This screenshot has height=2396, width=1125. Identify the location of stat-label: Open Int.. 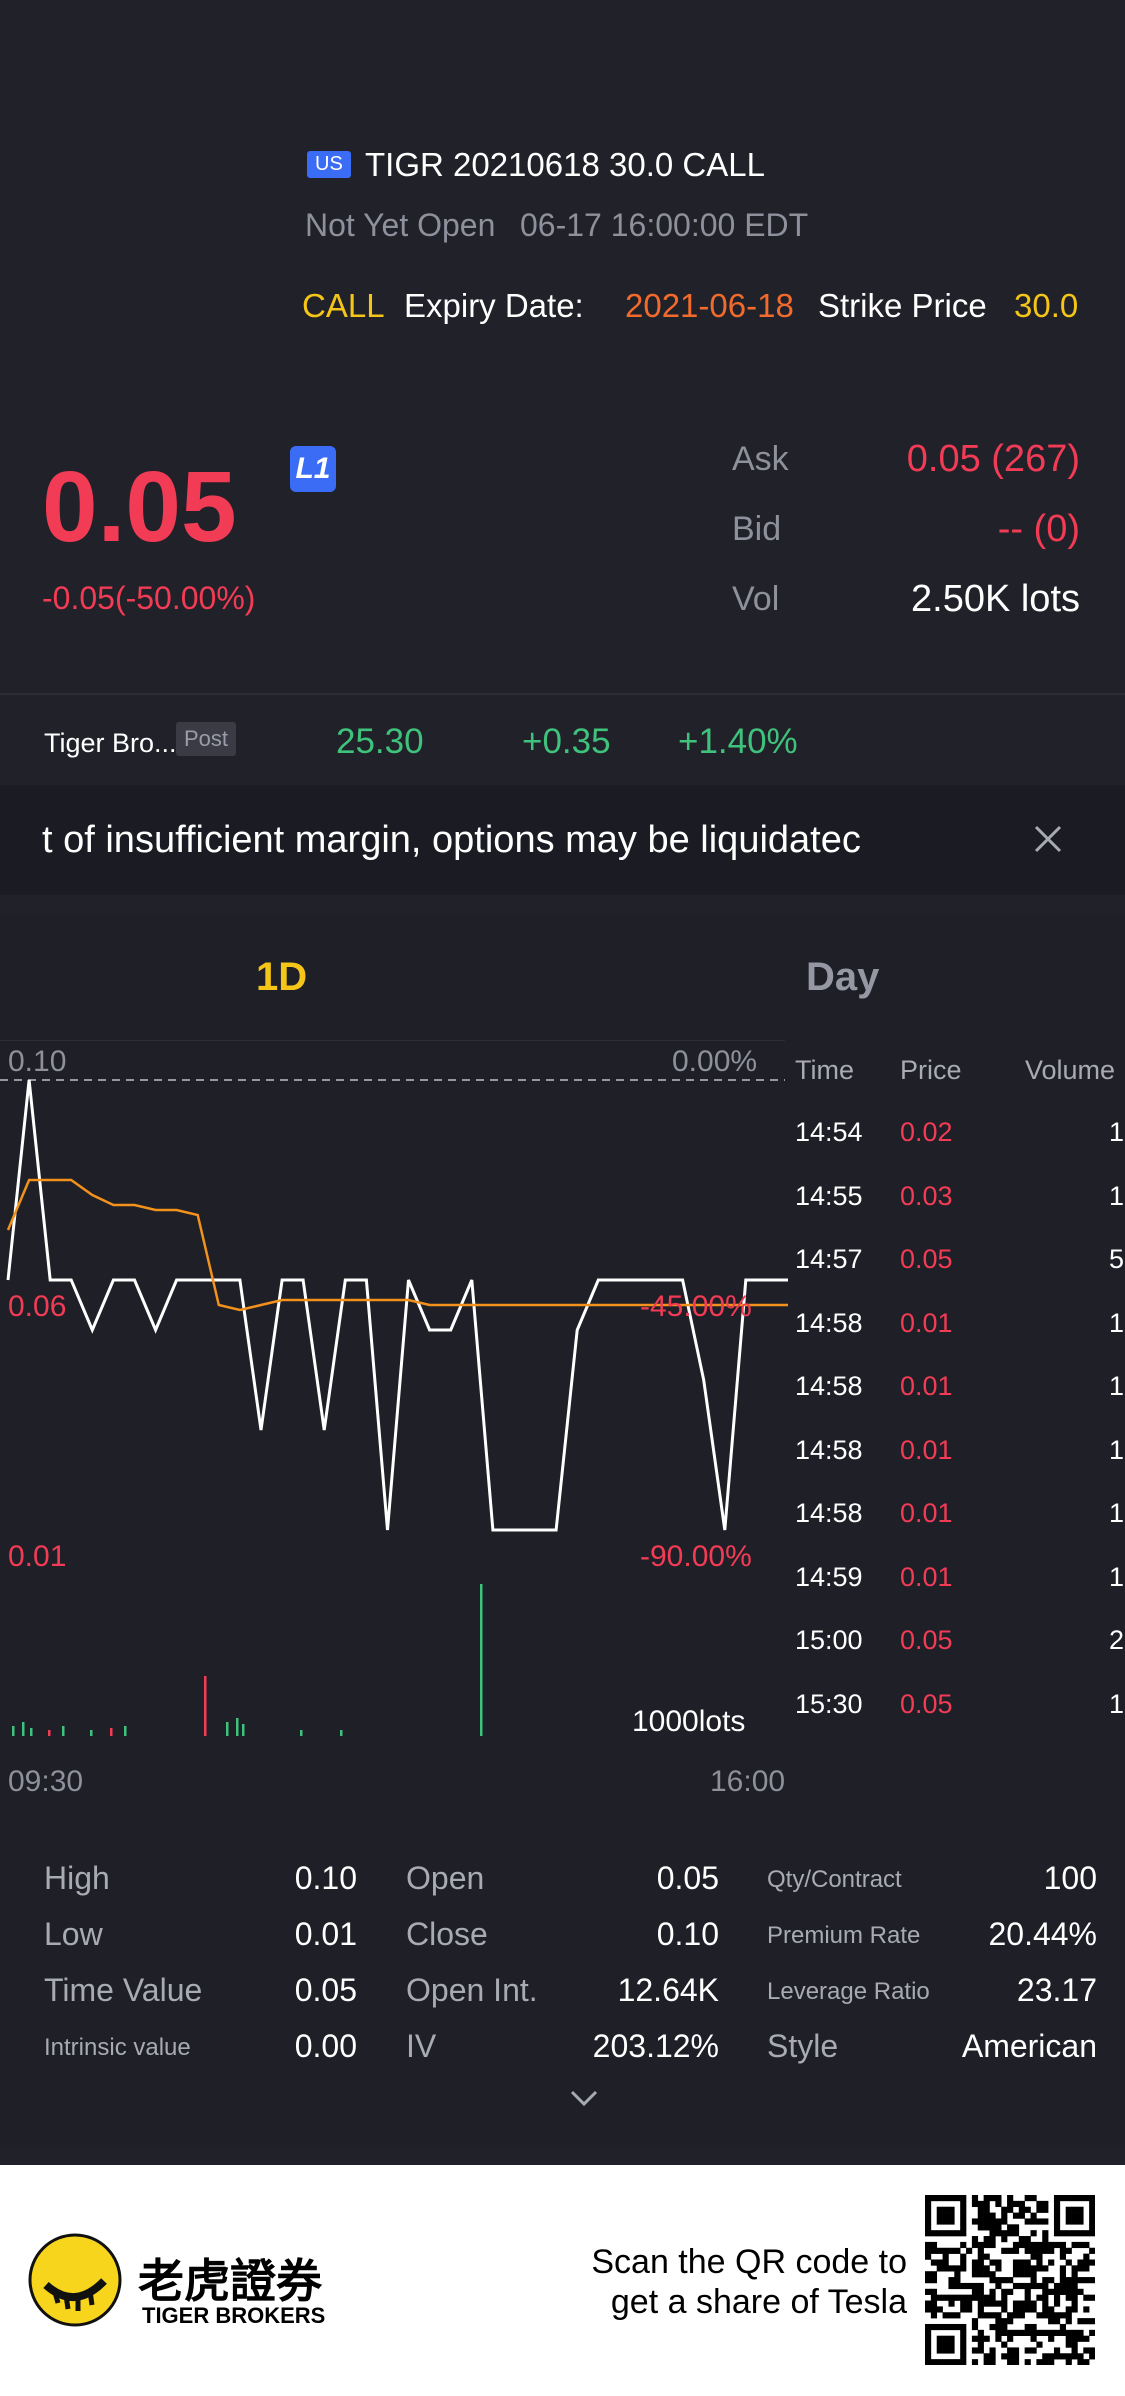
(472, 1990).